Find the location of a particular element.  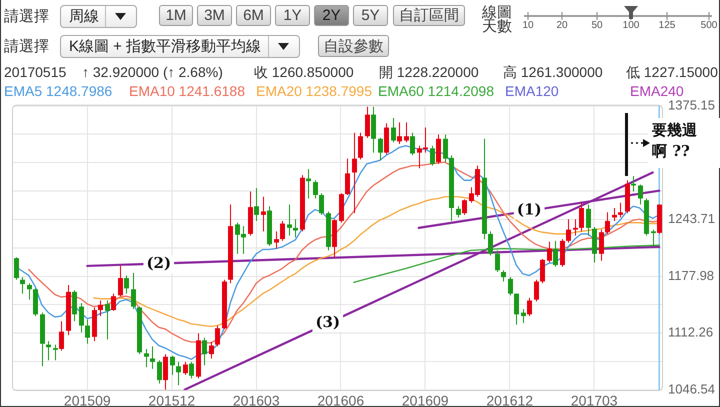

annotation: (2) is located at coordinates (159, 263).